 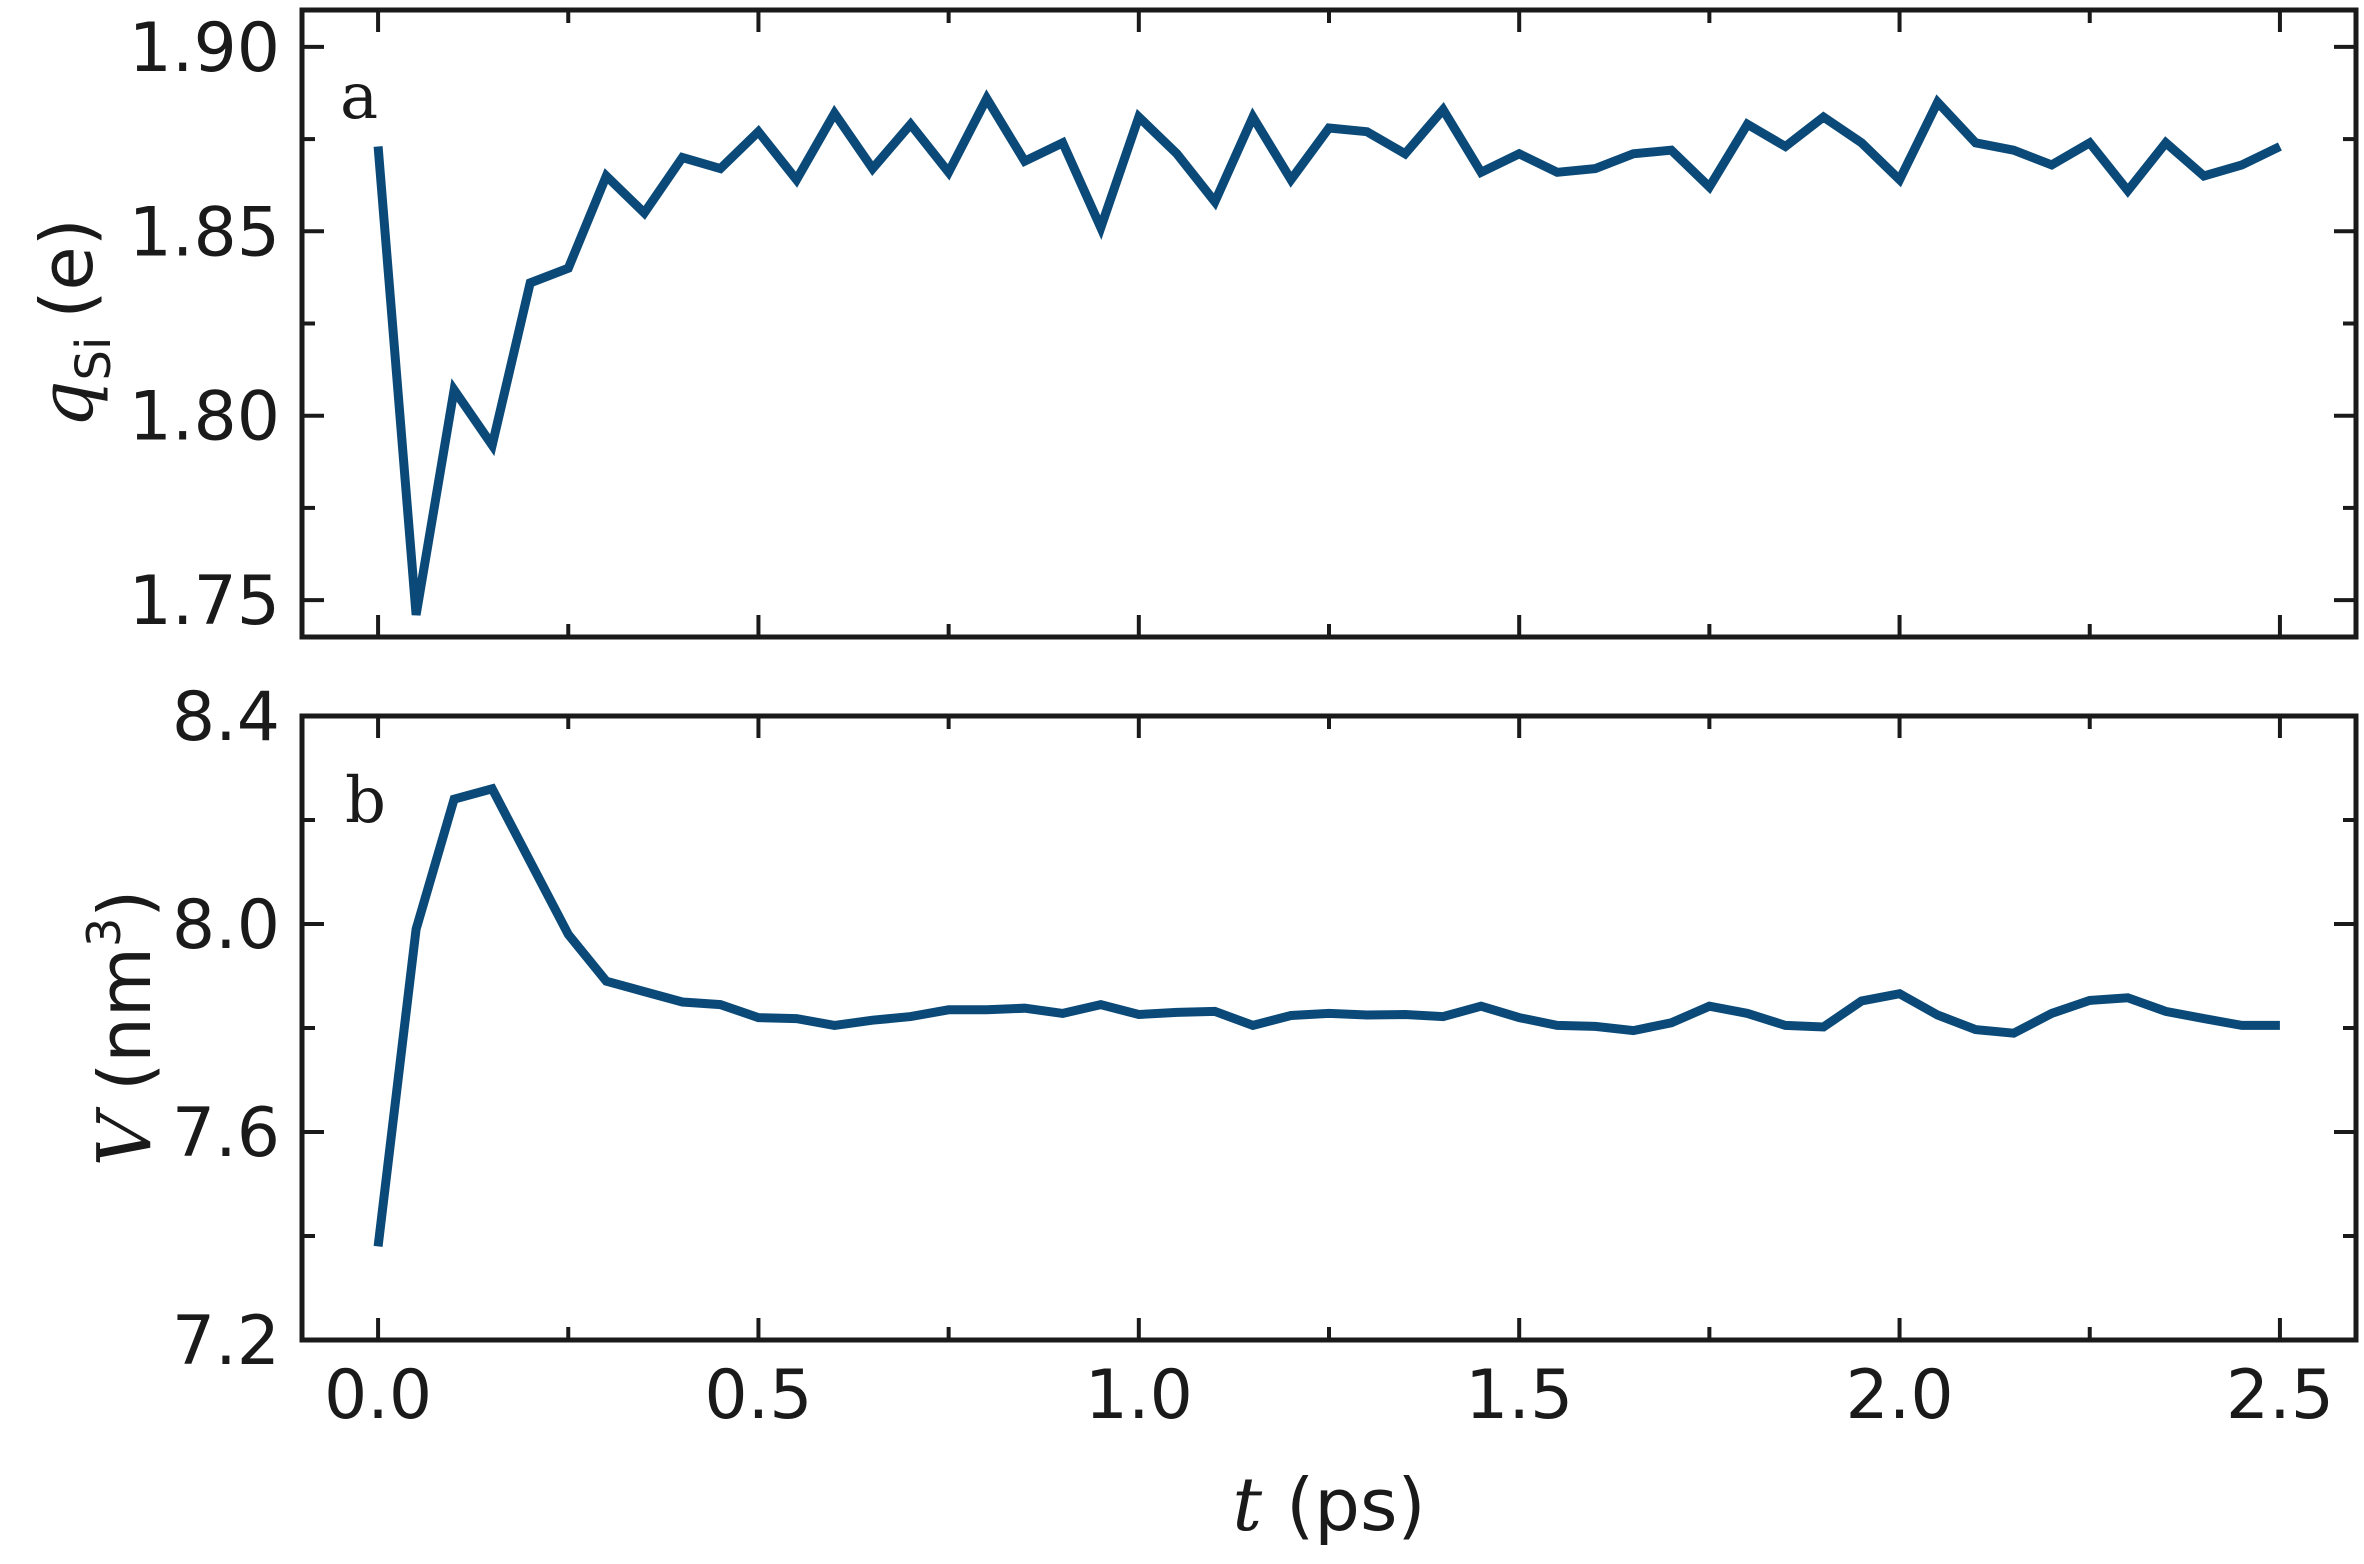 I want to click on x-tick-label: 0.0, so click(x=378, y=1395).